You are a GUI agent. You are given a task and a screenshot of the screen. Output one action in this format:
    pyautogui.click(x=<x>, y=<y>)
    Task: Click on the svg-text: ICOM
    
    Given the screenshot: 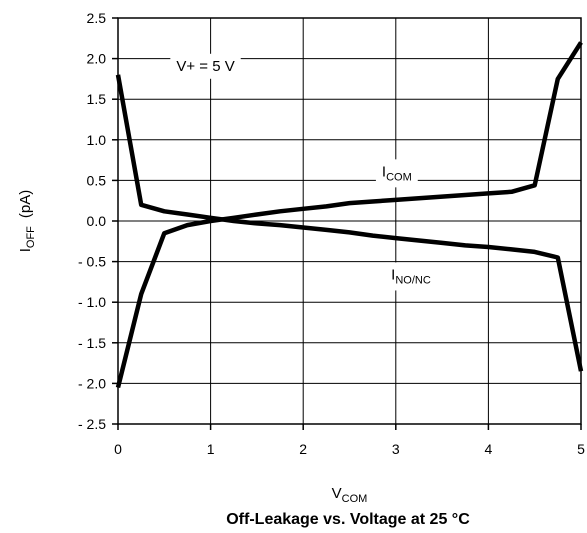 What is the action you would take?
    pyautogui.click(x=397, y=173)
    